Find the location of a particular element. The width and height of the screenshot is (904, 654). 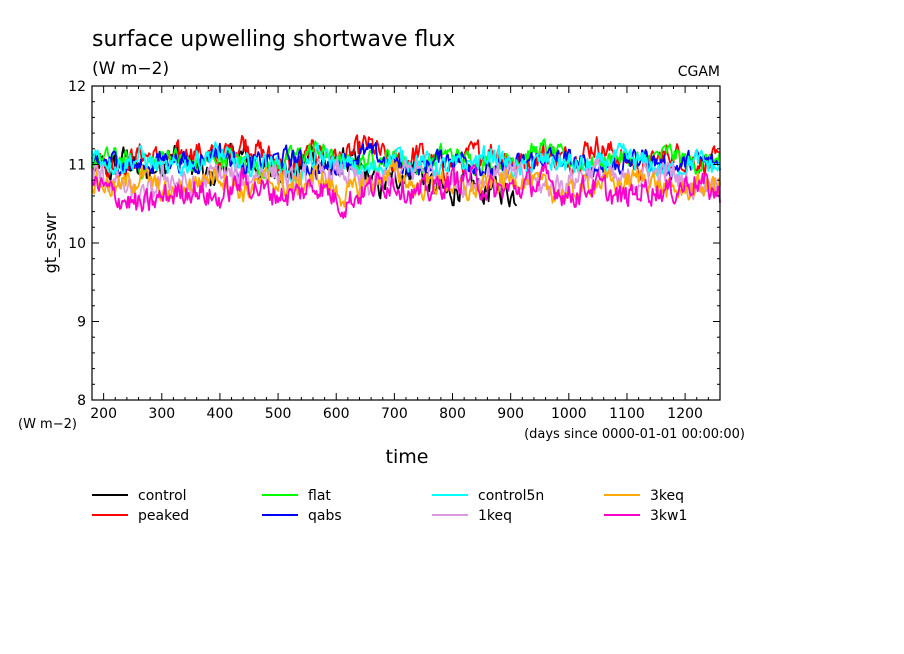

series-line-3kw1 is located at coordinates (406, 191).